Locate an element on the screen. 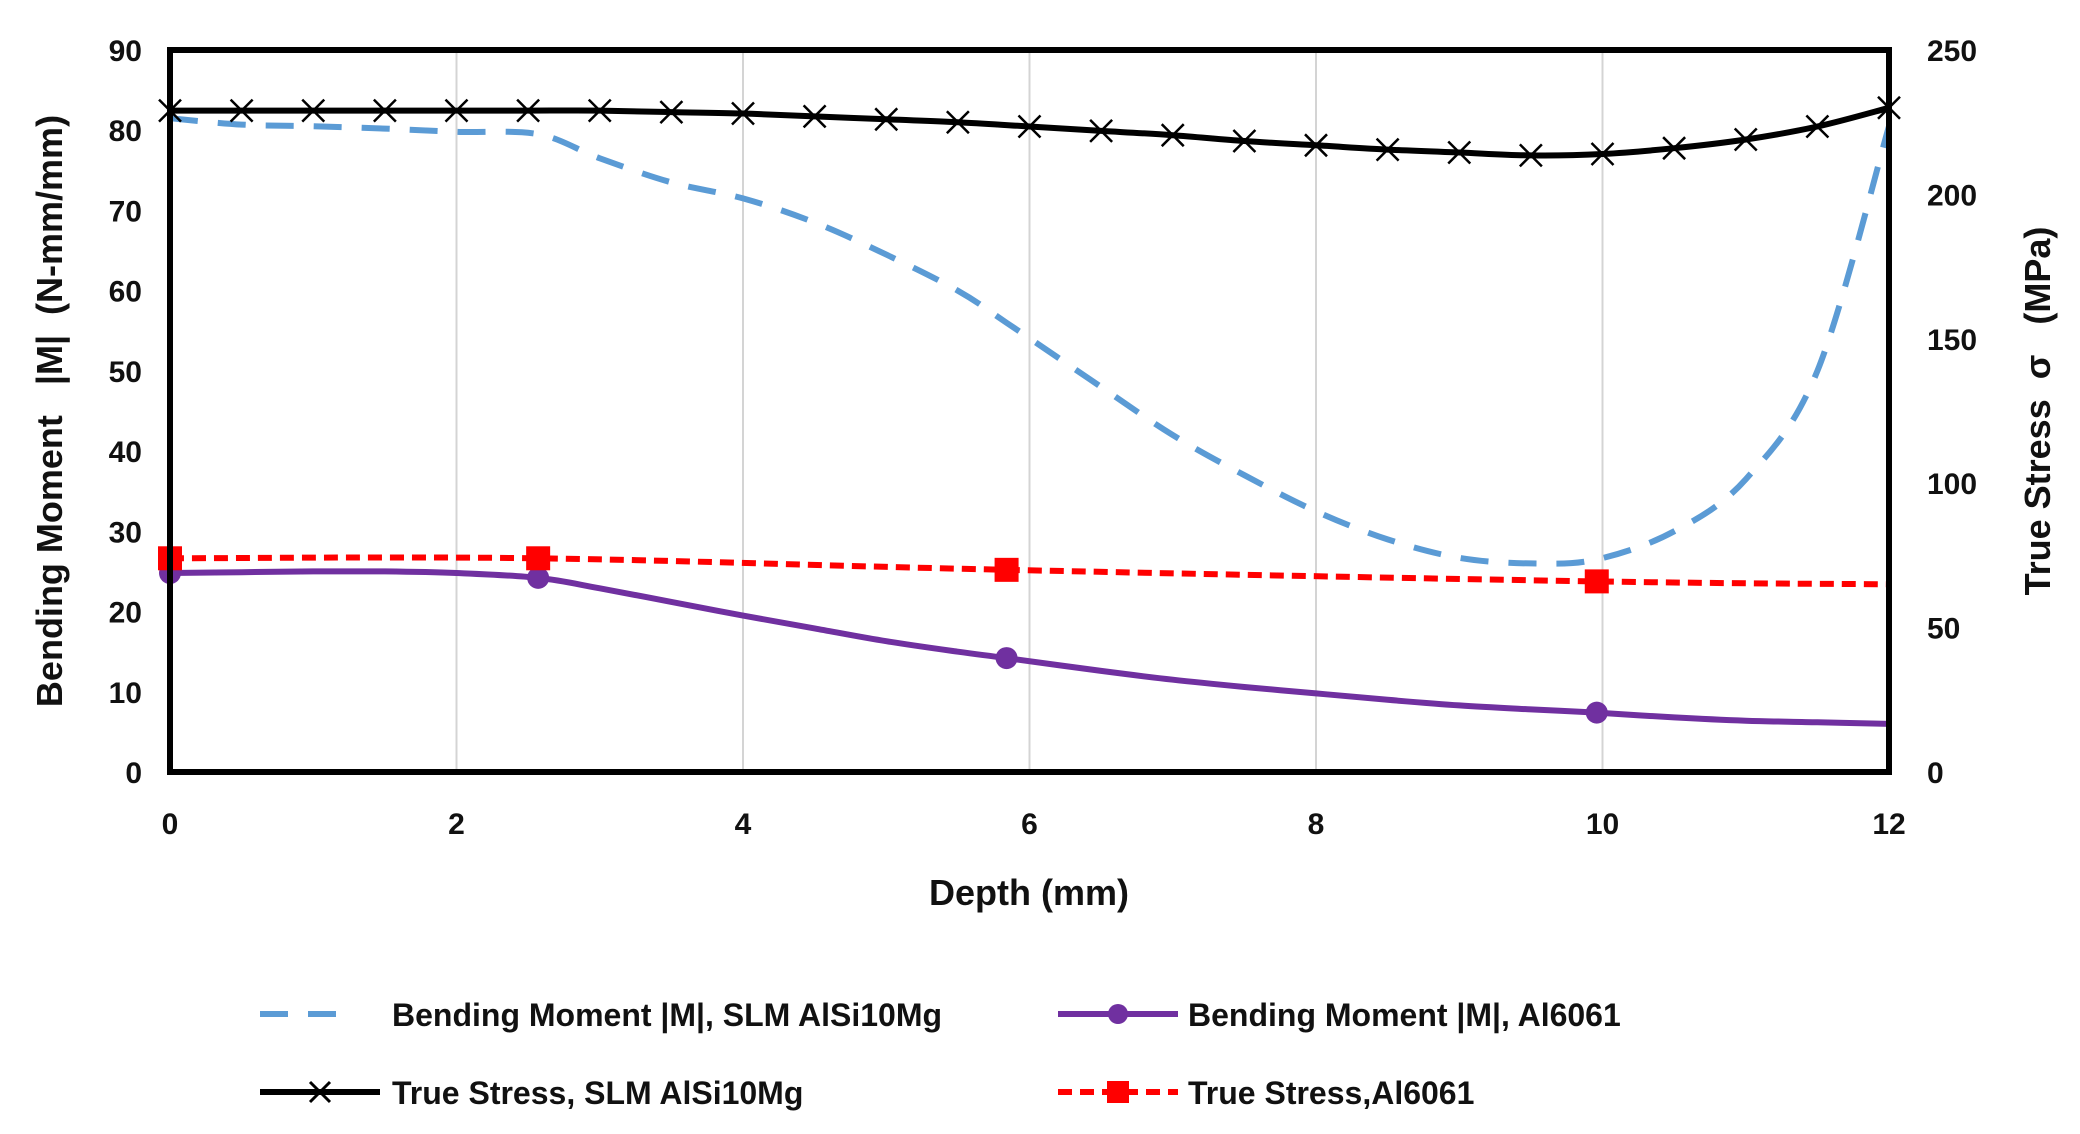 The image size is (2080, 1134). y-left-tick-label: 40 is located at coordinates (125, 452).